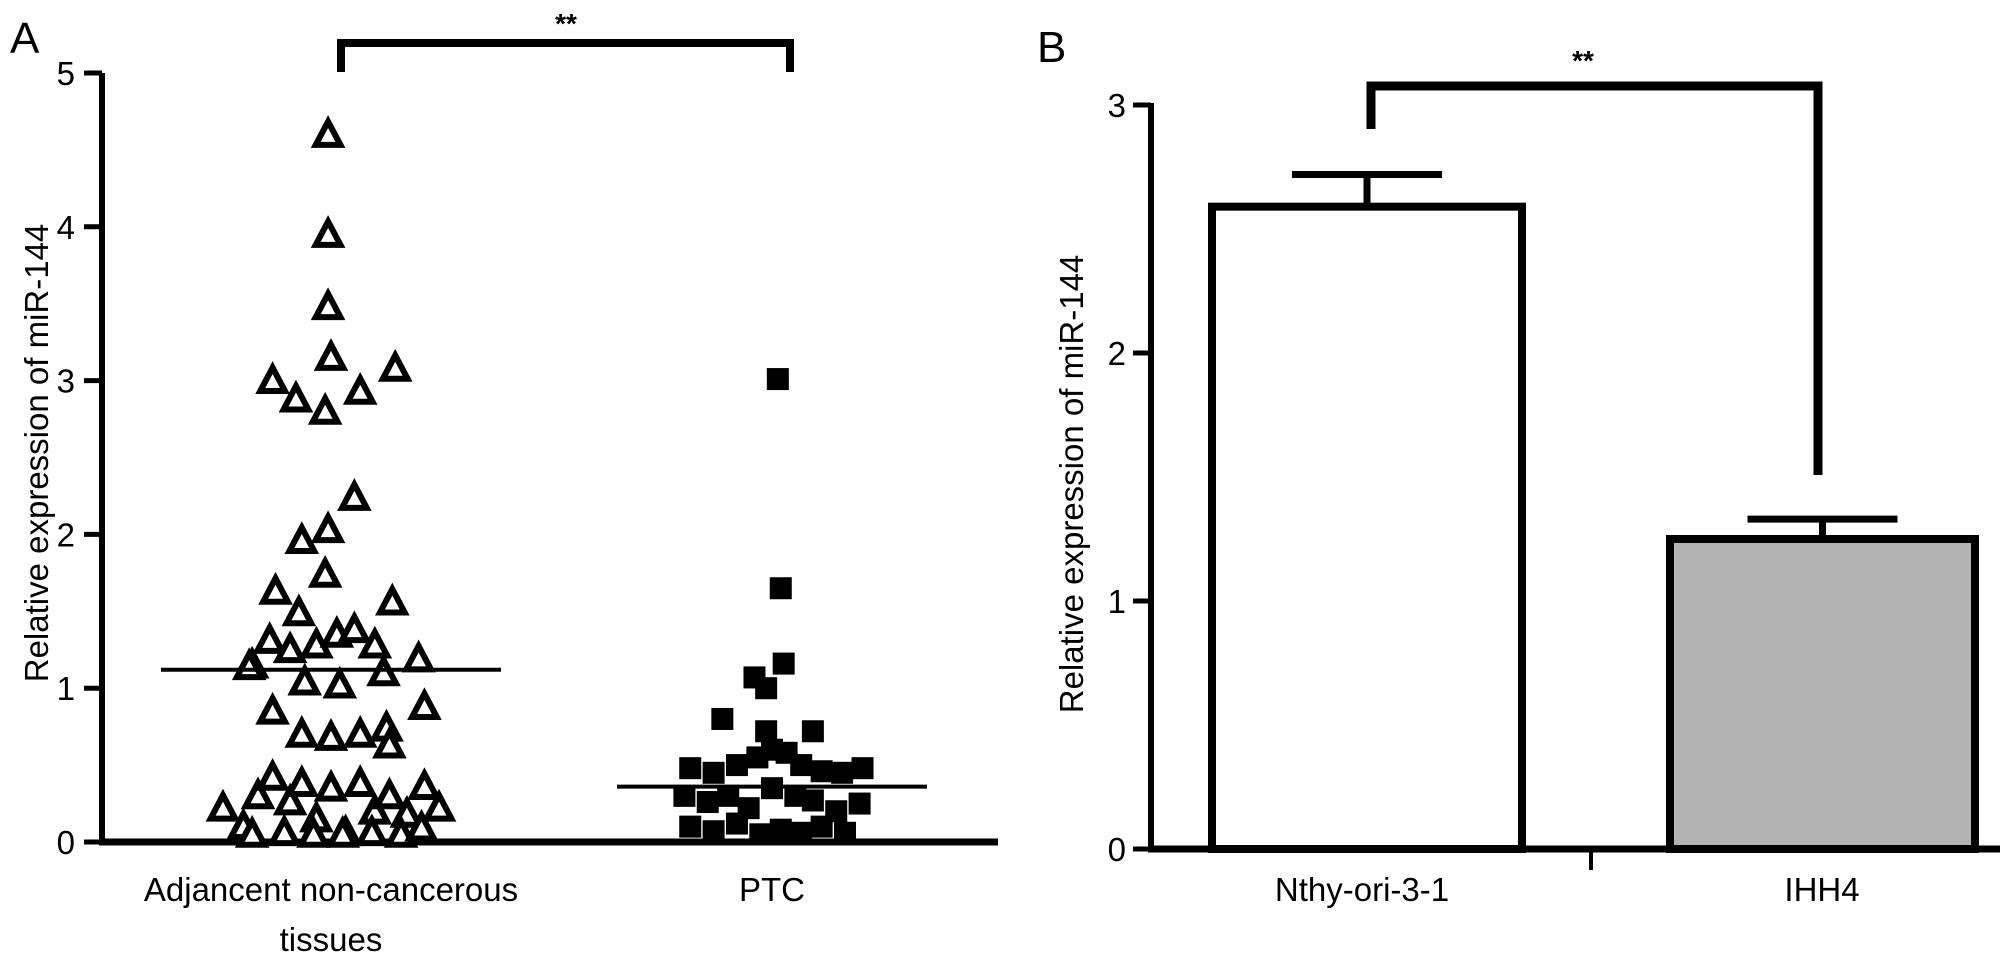 Image resolution: width=2008 pixels, height=965 pixels. Describe the element at coordinates (1117, 849) in the screenshot. I see `panel-b-y-tick-label: 0` at that location.